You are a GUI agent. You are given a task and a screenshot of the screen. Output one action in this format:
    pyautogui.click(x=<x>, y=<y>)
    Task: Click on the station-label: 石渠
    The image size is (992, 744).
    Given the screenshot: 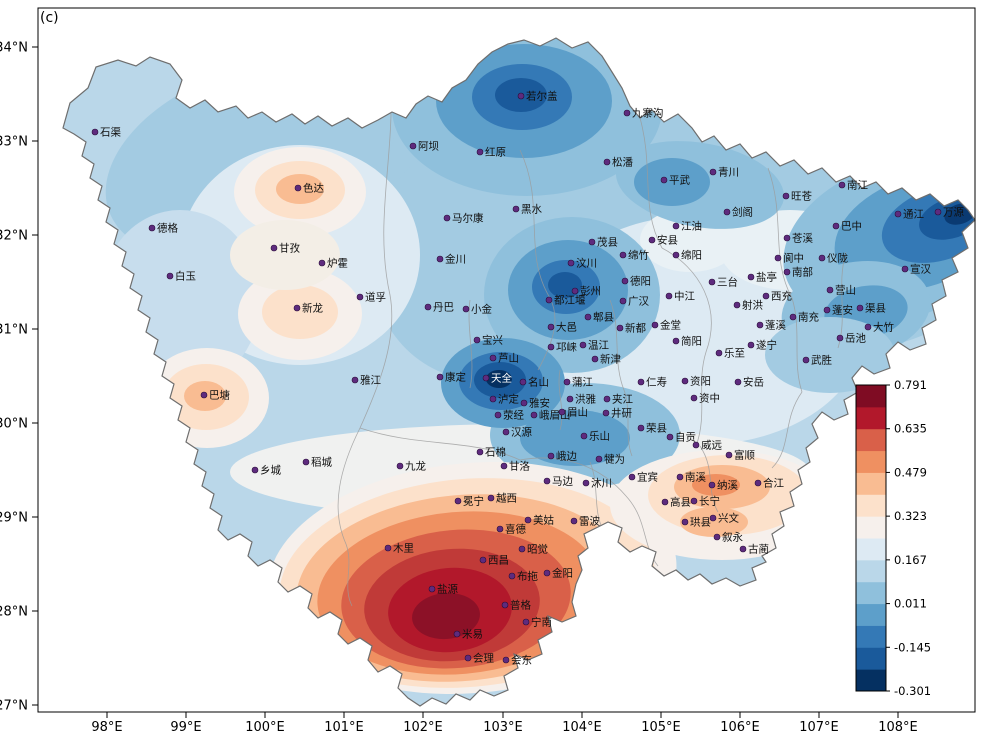 What is the action you would take?
    pyautogui.click(x=110, y=133)
    